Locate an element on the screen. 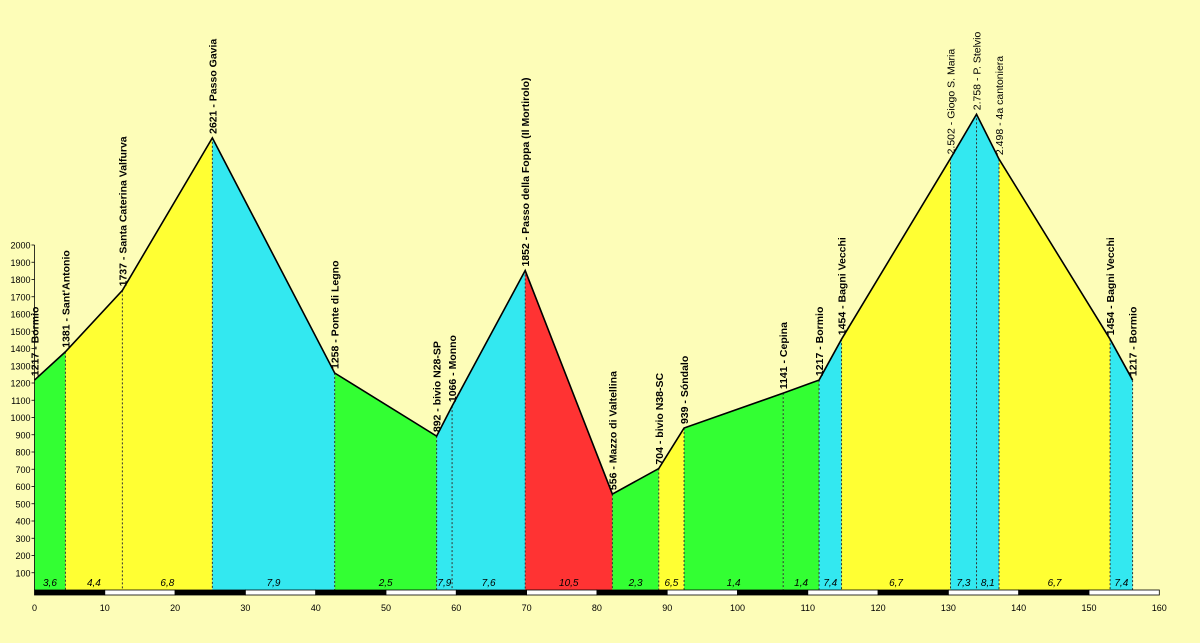 This screenshot has height=643, width=1200. x-tick-label-30: 30 is located at coordinates (245, 608).